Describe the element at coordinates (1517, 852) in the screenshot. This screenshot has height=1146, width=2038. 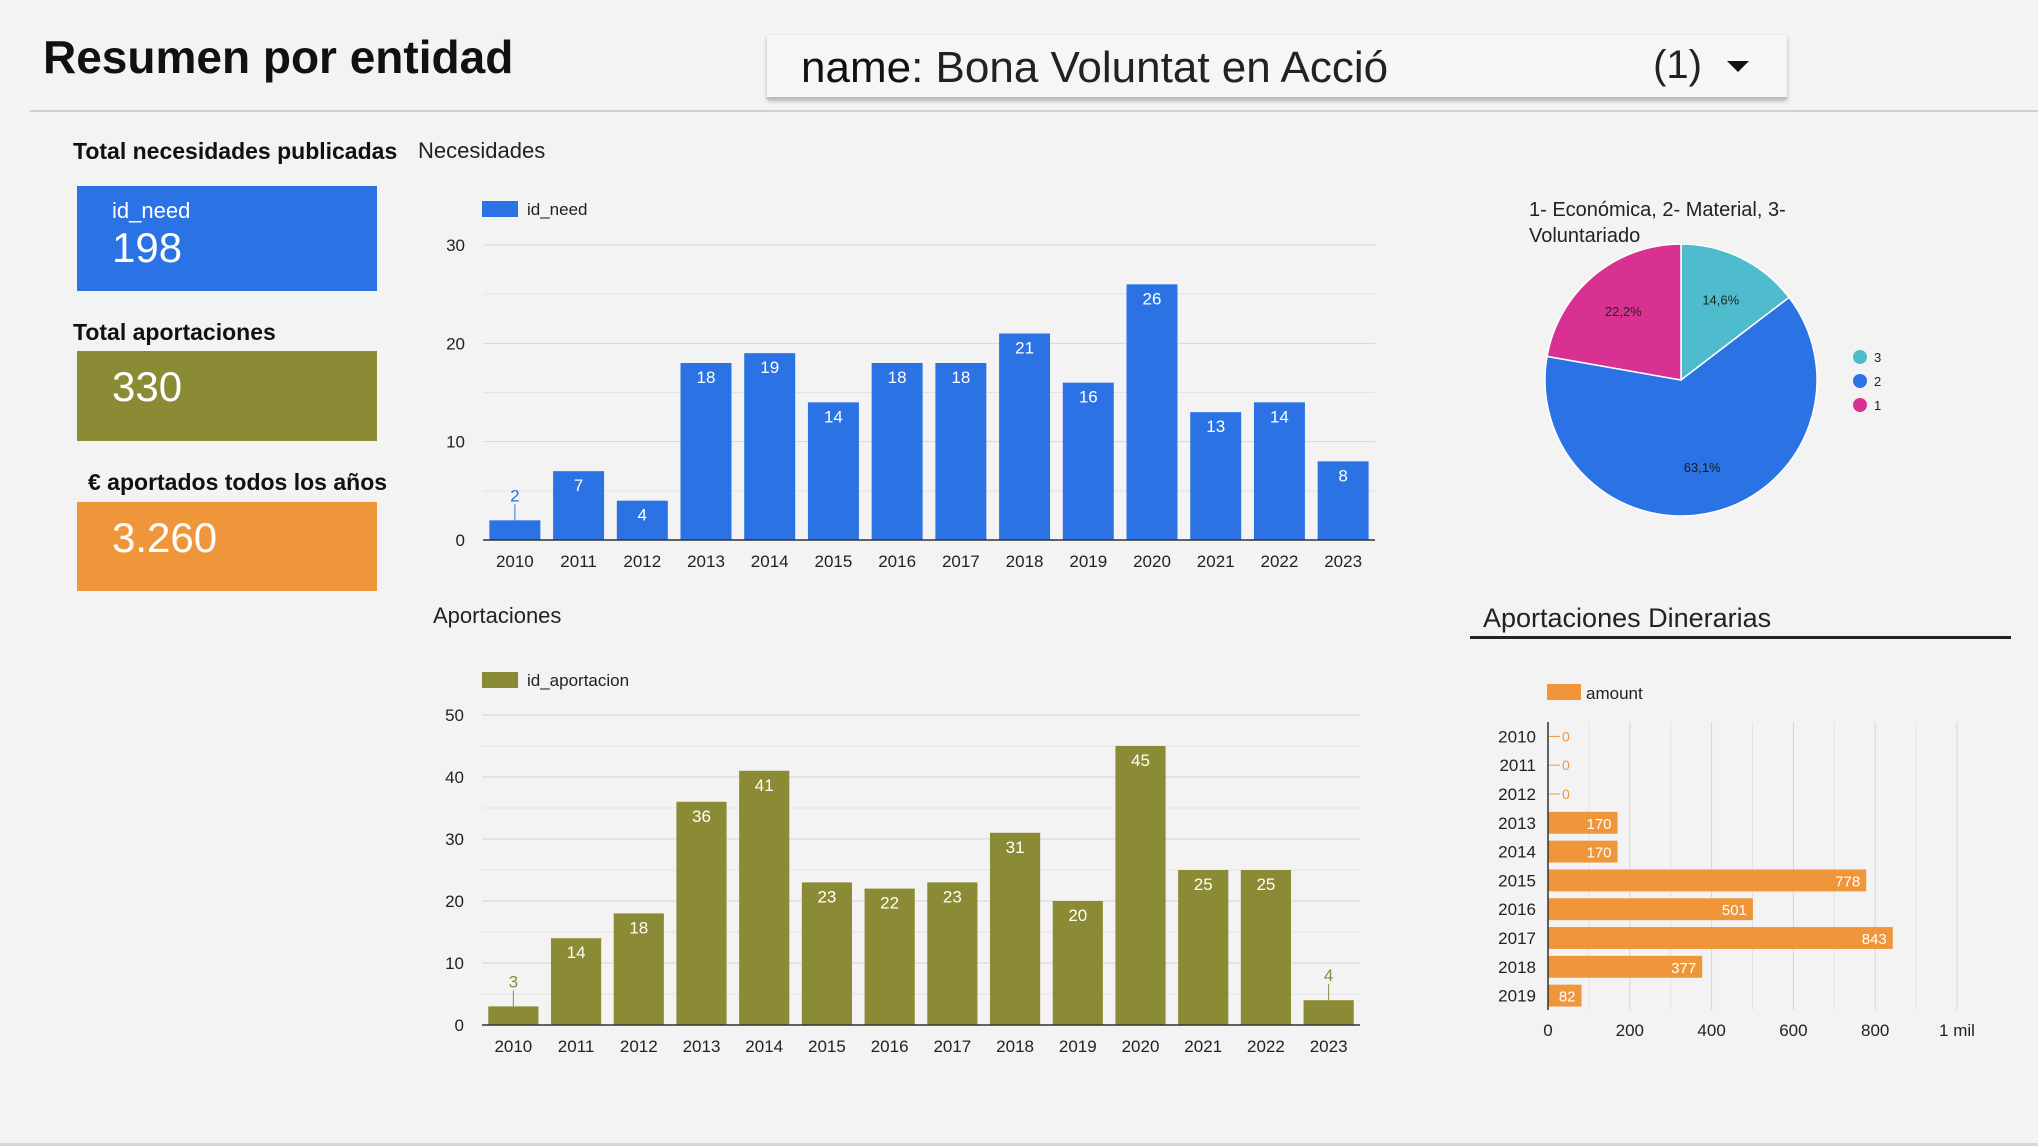
I see `y-tick-label: 2014` at that location.